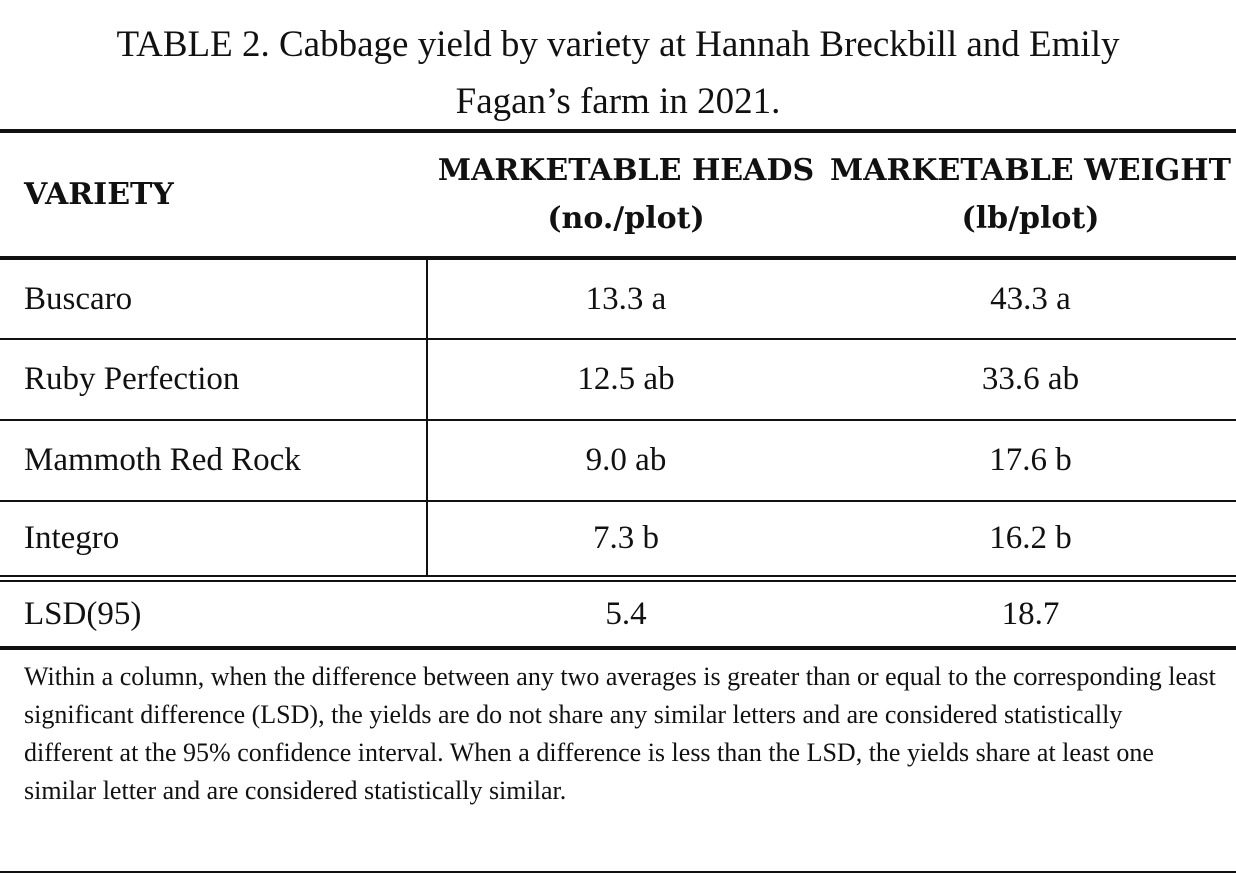 This screenshot has width=1236, height=874. Describe the element at coordinates (1030, 538) in the screenshot. I see `table-cell: 16.2 b` at that location.